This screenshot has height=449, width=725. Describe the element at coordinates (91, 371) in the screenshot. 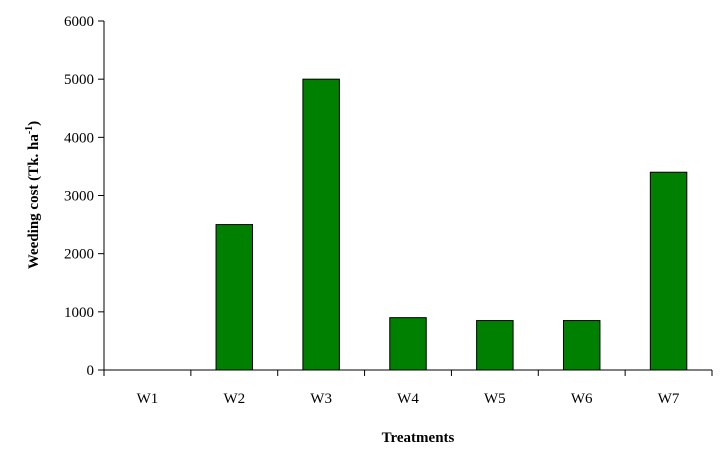

I see `y-tick-label: 0` at that location.